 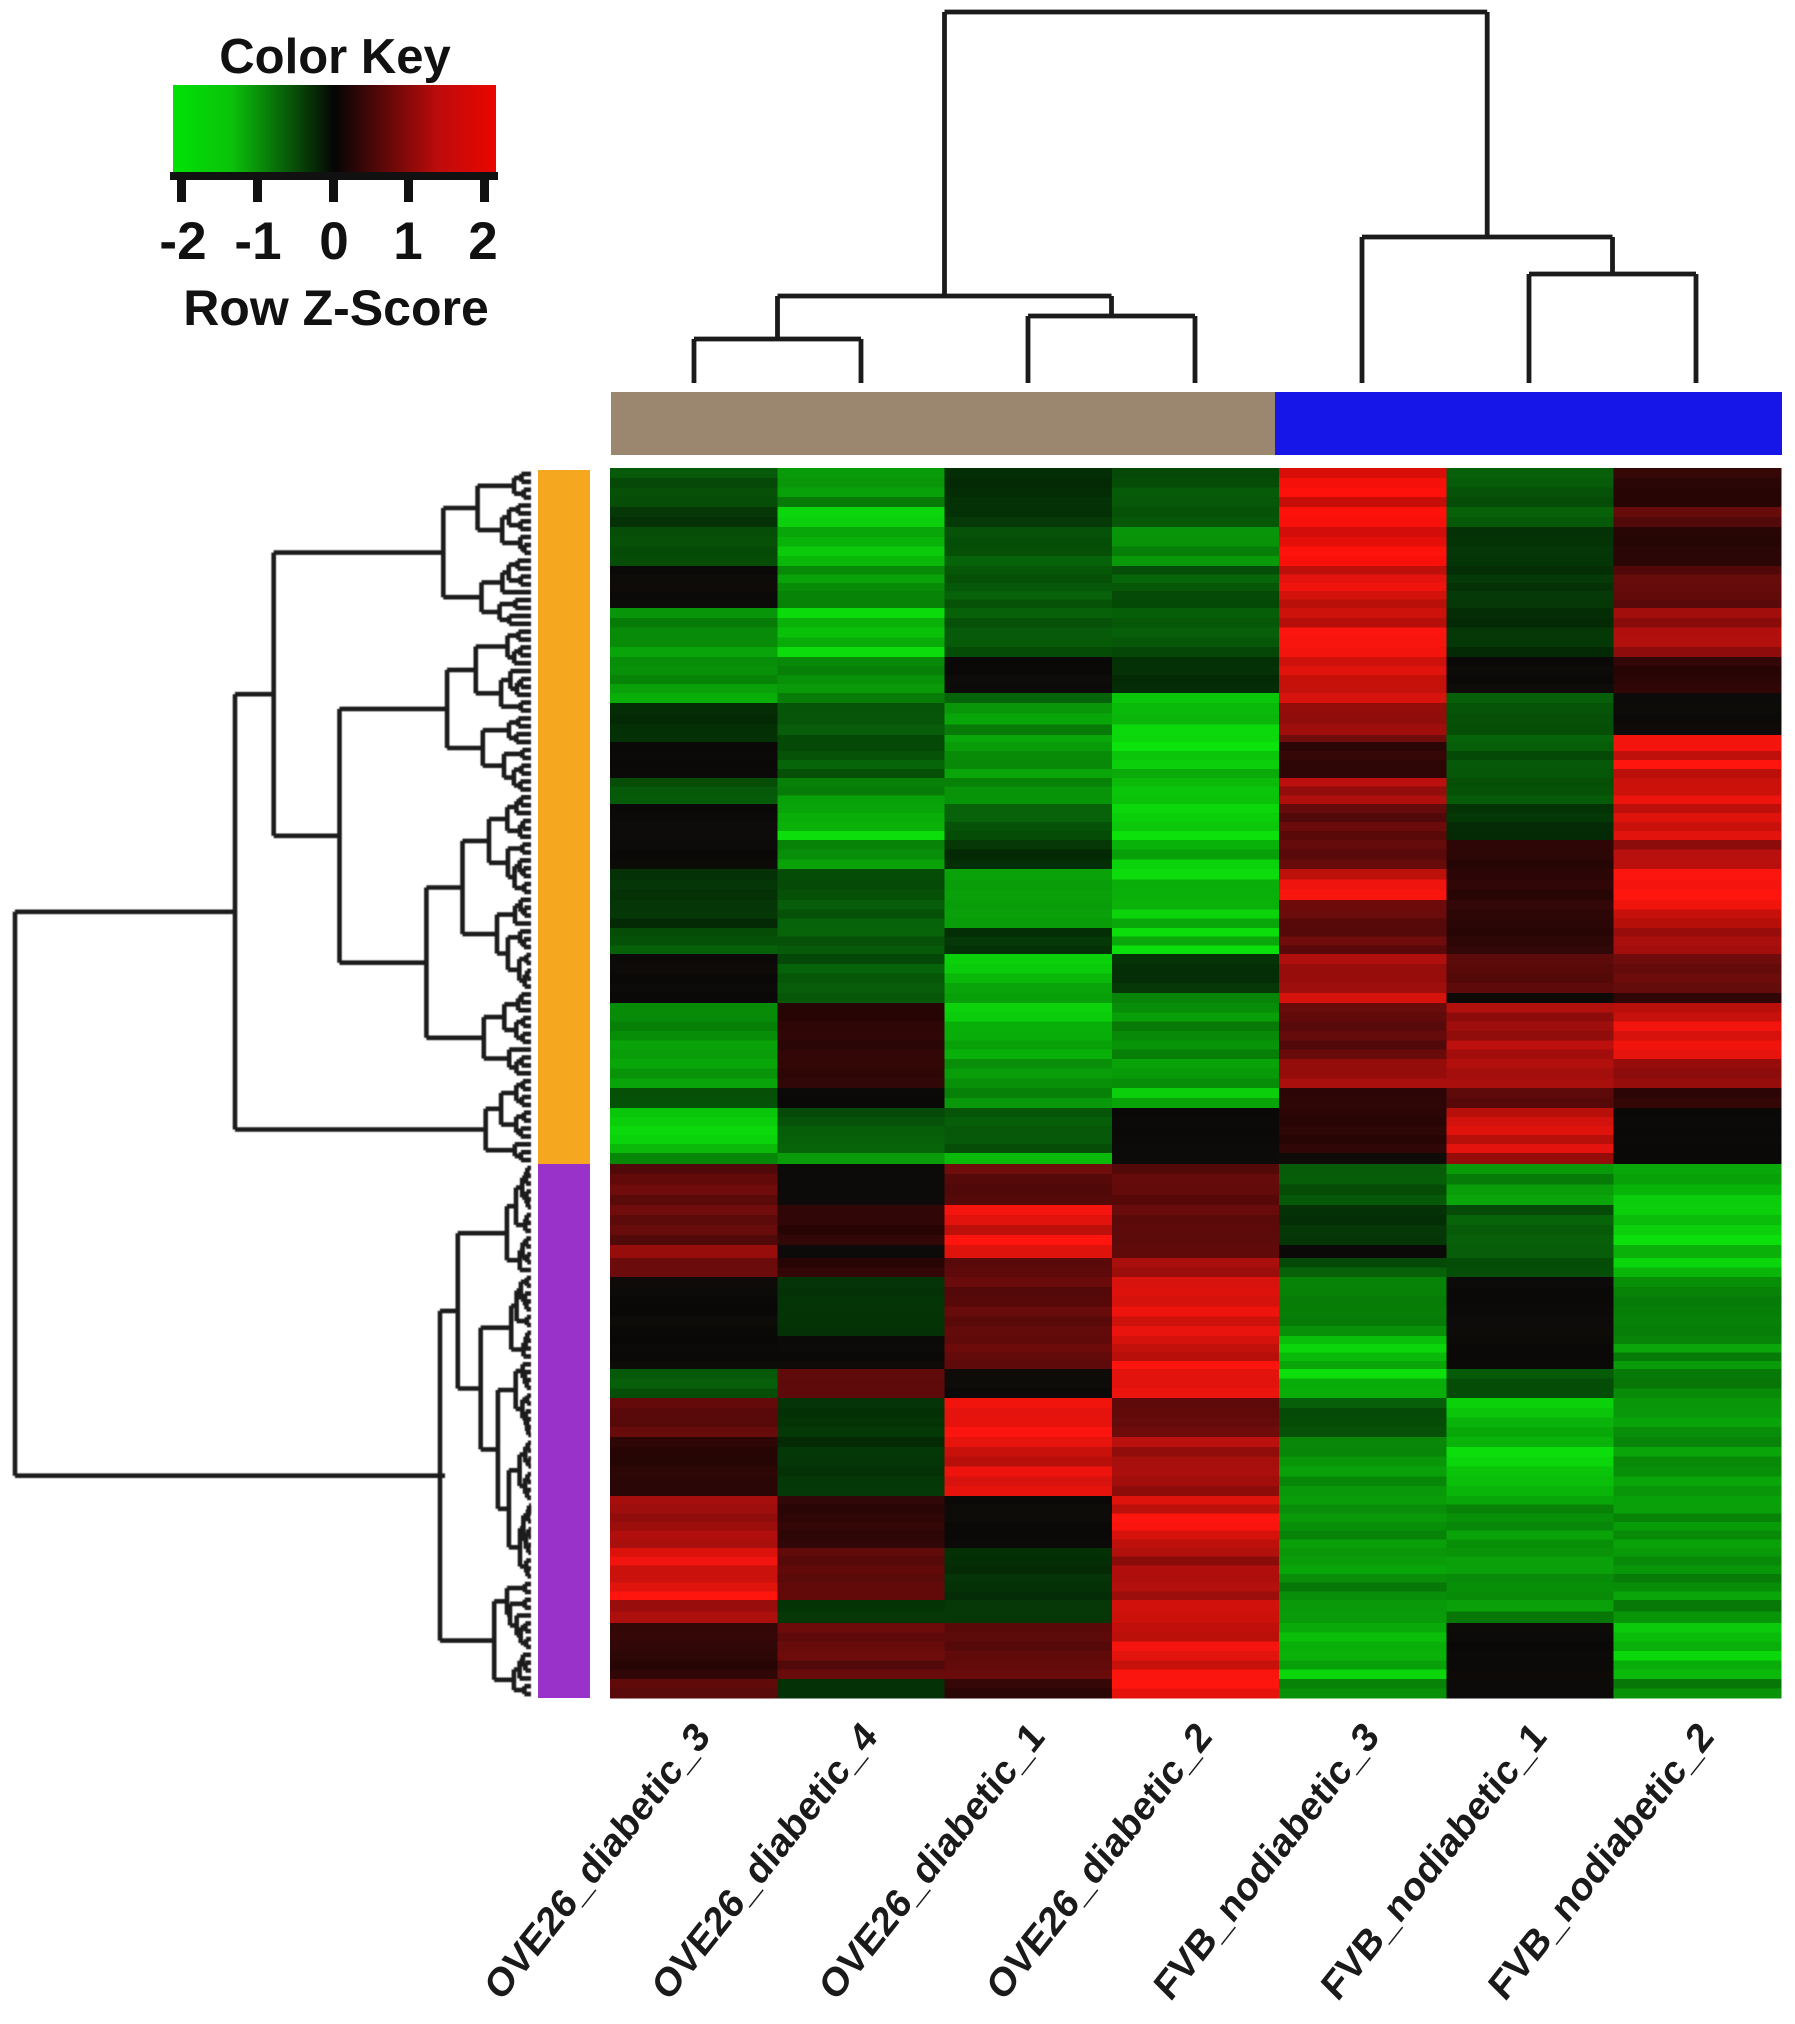 I want to click on svg-text: Color Key, so click(x=334, y=57).